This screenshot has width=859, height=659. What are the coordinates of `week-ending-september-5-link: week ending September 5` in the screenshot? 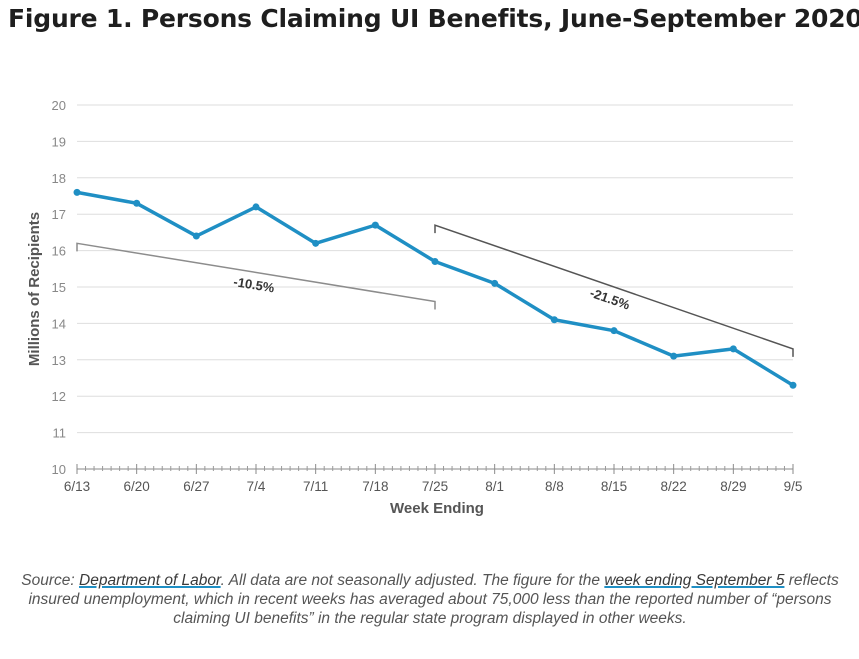 It's located at (694, 580).